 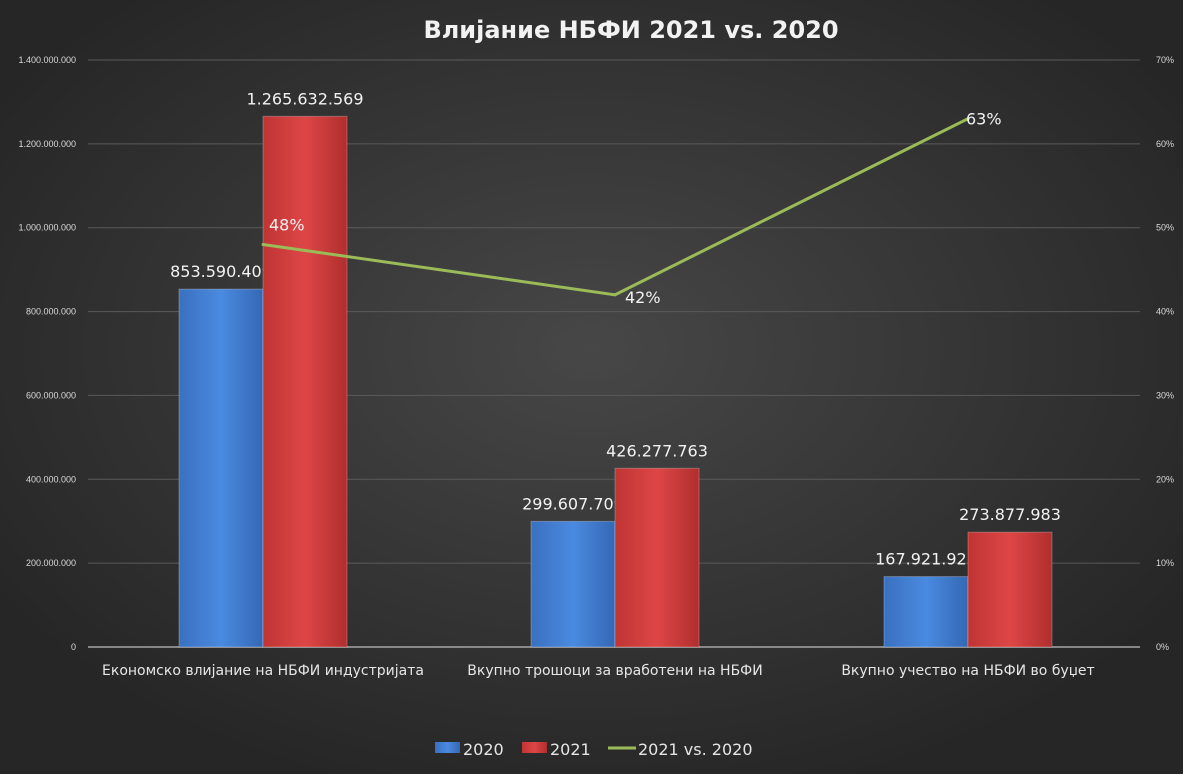 I want to click on legend-label-2021: 2021, so click(x=570, y=749).